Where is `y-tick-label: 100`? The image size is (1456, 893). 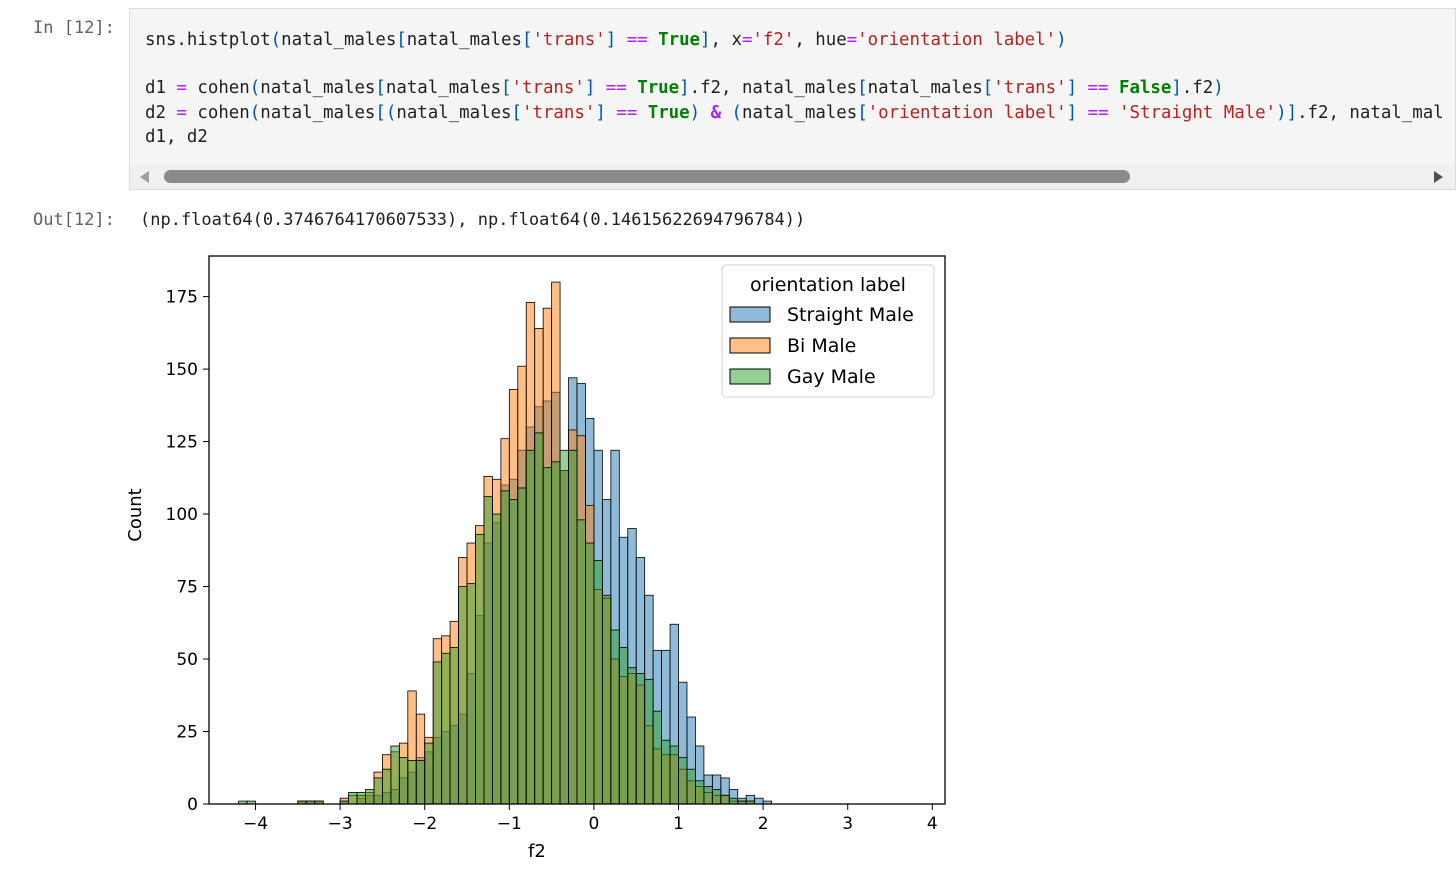 y-tick-label: 100 is located at coordinates (182, 515).